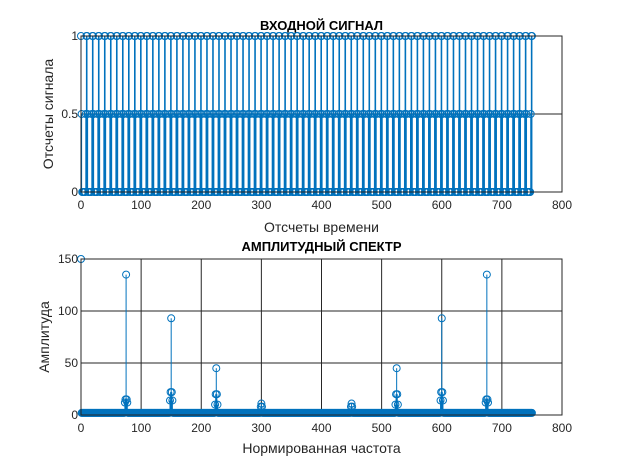  I want to click on x-tick-label: 800, so click(562, 205).